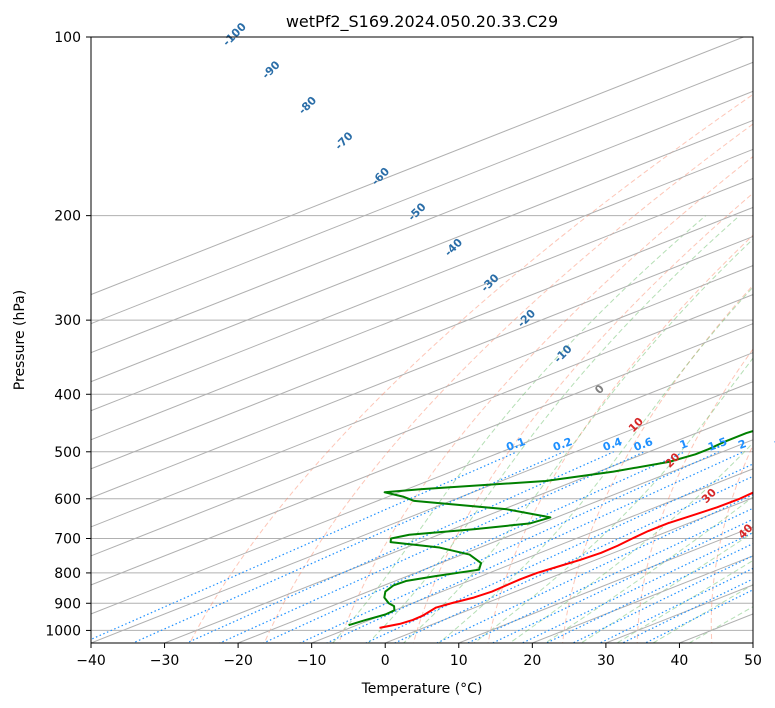 This screenshot has height=708, width=775. I want to click on y-tick-label: 600, so click(67, 500).